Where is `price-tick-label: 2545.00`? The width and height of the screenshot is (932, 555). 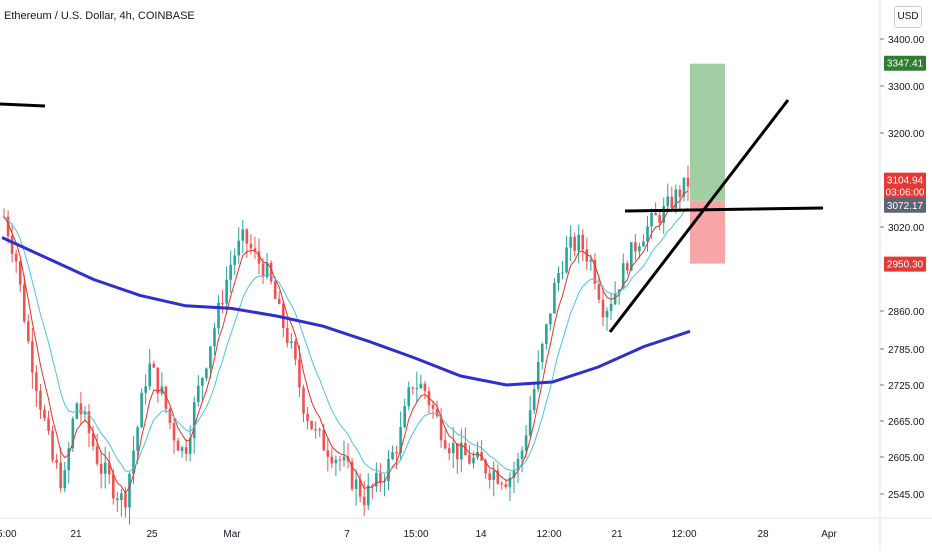
price-tick-label: 2545.00 is located at coordinates (906, 495).